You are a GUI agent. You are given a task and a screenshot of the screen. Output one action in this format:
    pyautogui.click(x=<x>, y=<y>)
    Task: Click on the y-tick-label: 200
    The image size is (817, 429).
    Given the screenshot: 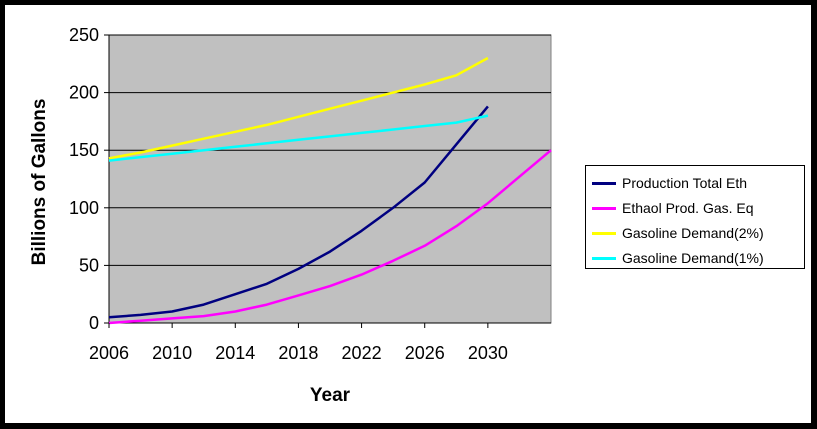 What is the action you would take?
    pyautogui.click(x=84, y=93)
    